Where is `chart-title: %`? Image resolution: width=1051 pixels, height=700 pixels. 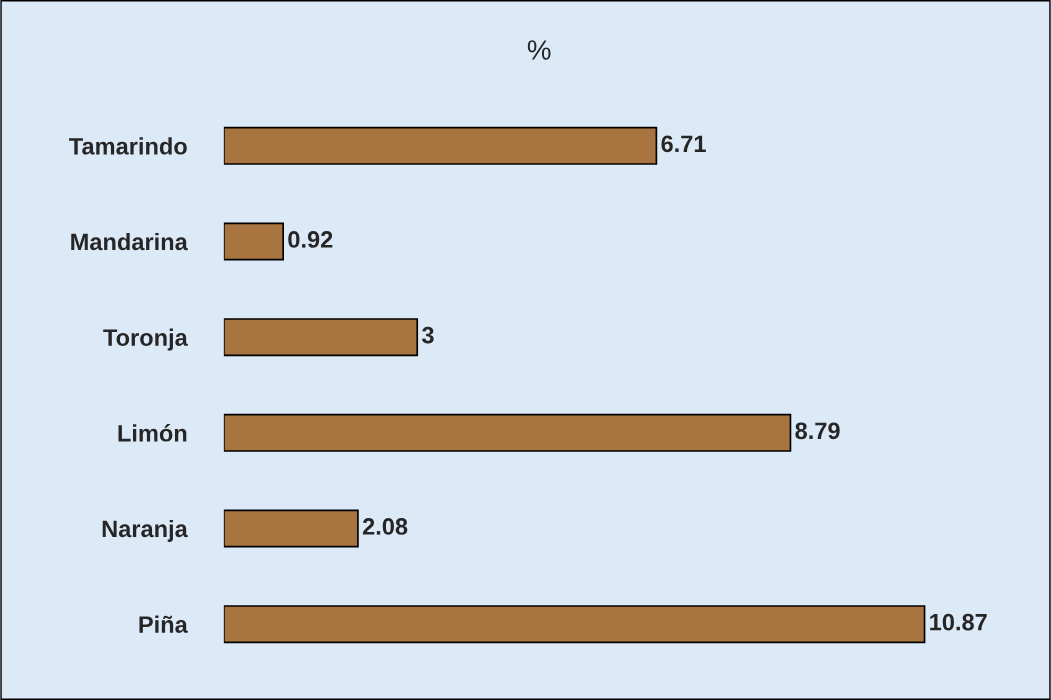 chart-title: % is located at coordinates (539, 50).